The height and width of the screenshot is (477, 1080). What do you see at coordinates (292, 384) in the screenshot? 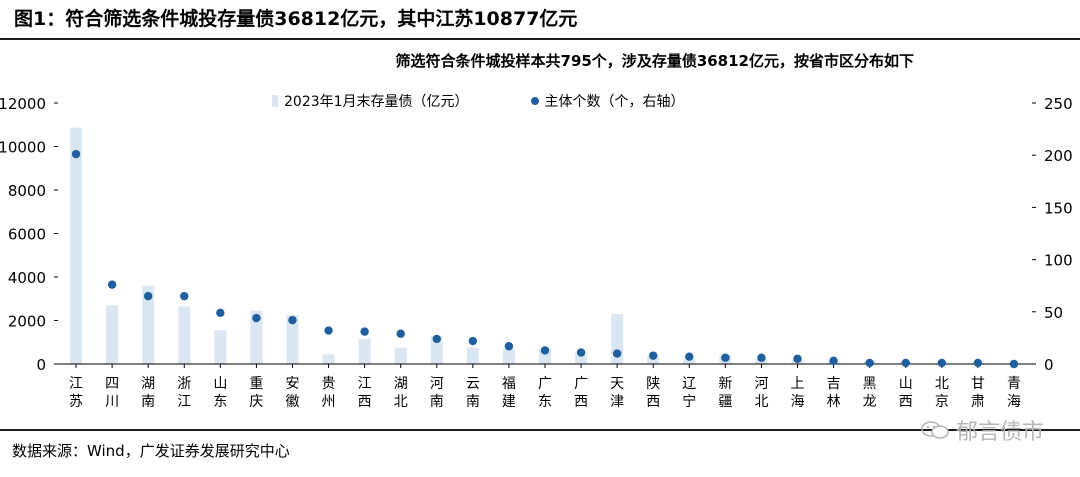
I see `x-tick-label: 安` at bounding box center [292, 384].